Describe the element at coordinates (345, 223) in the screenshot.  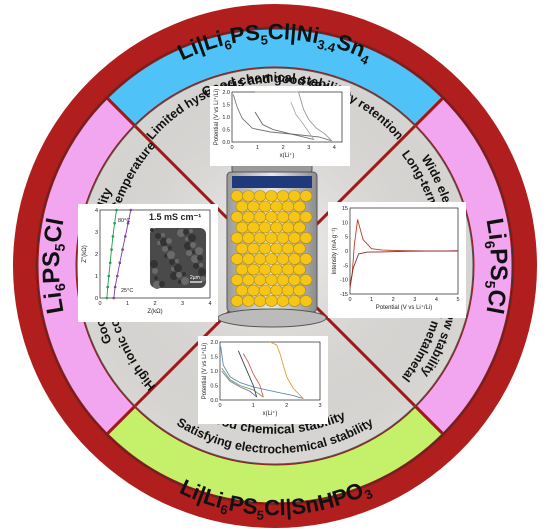
I see `y-tick-label: 10` at that location.